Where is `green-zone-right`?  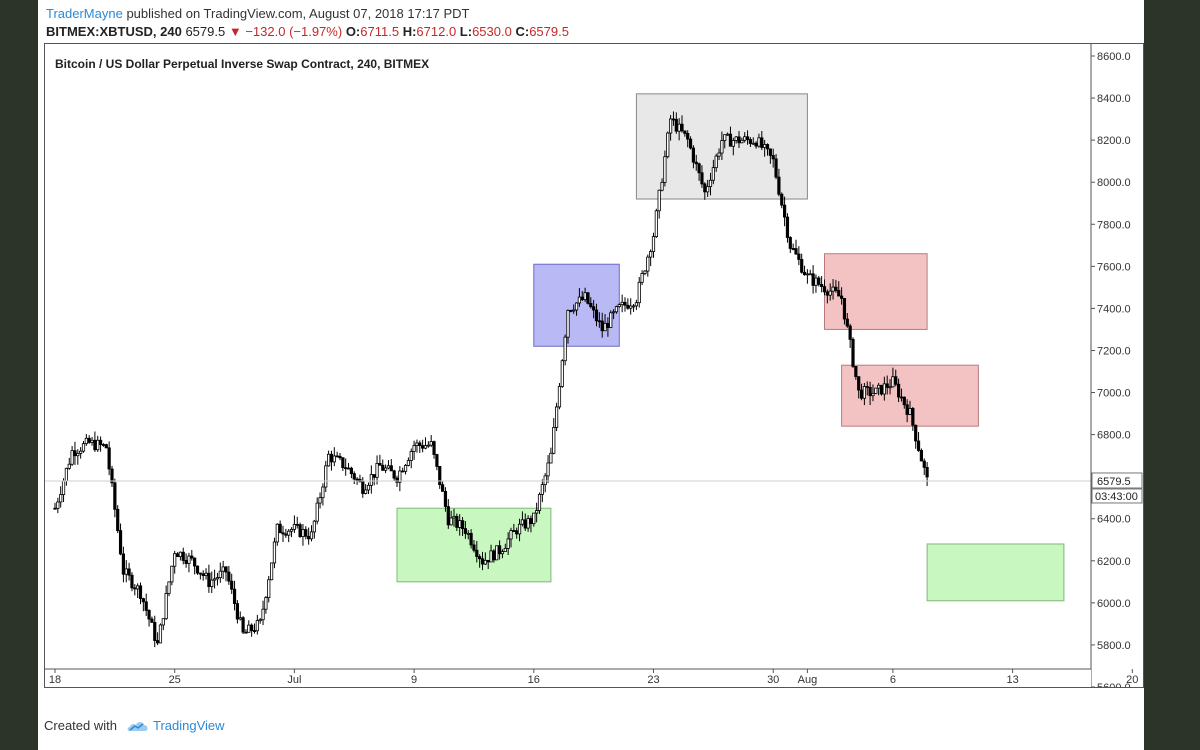 green-zone-right is located at coordinates (995, 572).